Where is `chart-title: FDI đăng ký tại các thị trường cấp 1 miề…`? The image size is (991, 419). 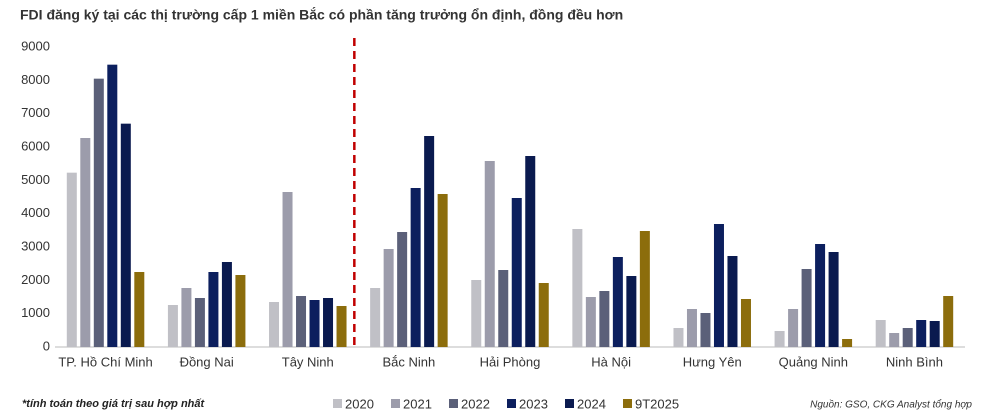 chart-title: FDI đăng ký tại các thị trường cấp 1 miề… is located at coordinates (321, 14).